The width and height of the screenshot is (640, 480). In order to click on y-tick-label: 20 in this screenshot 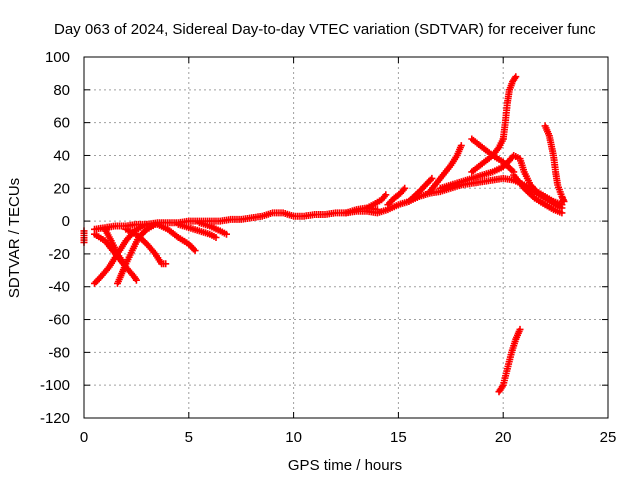, I will do `click(61, 188)`.